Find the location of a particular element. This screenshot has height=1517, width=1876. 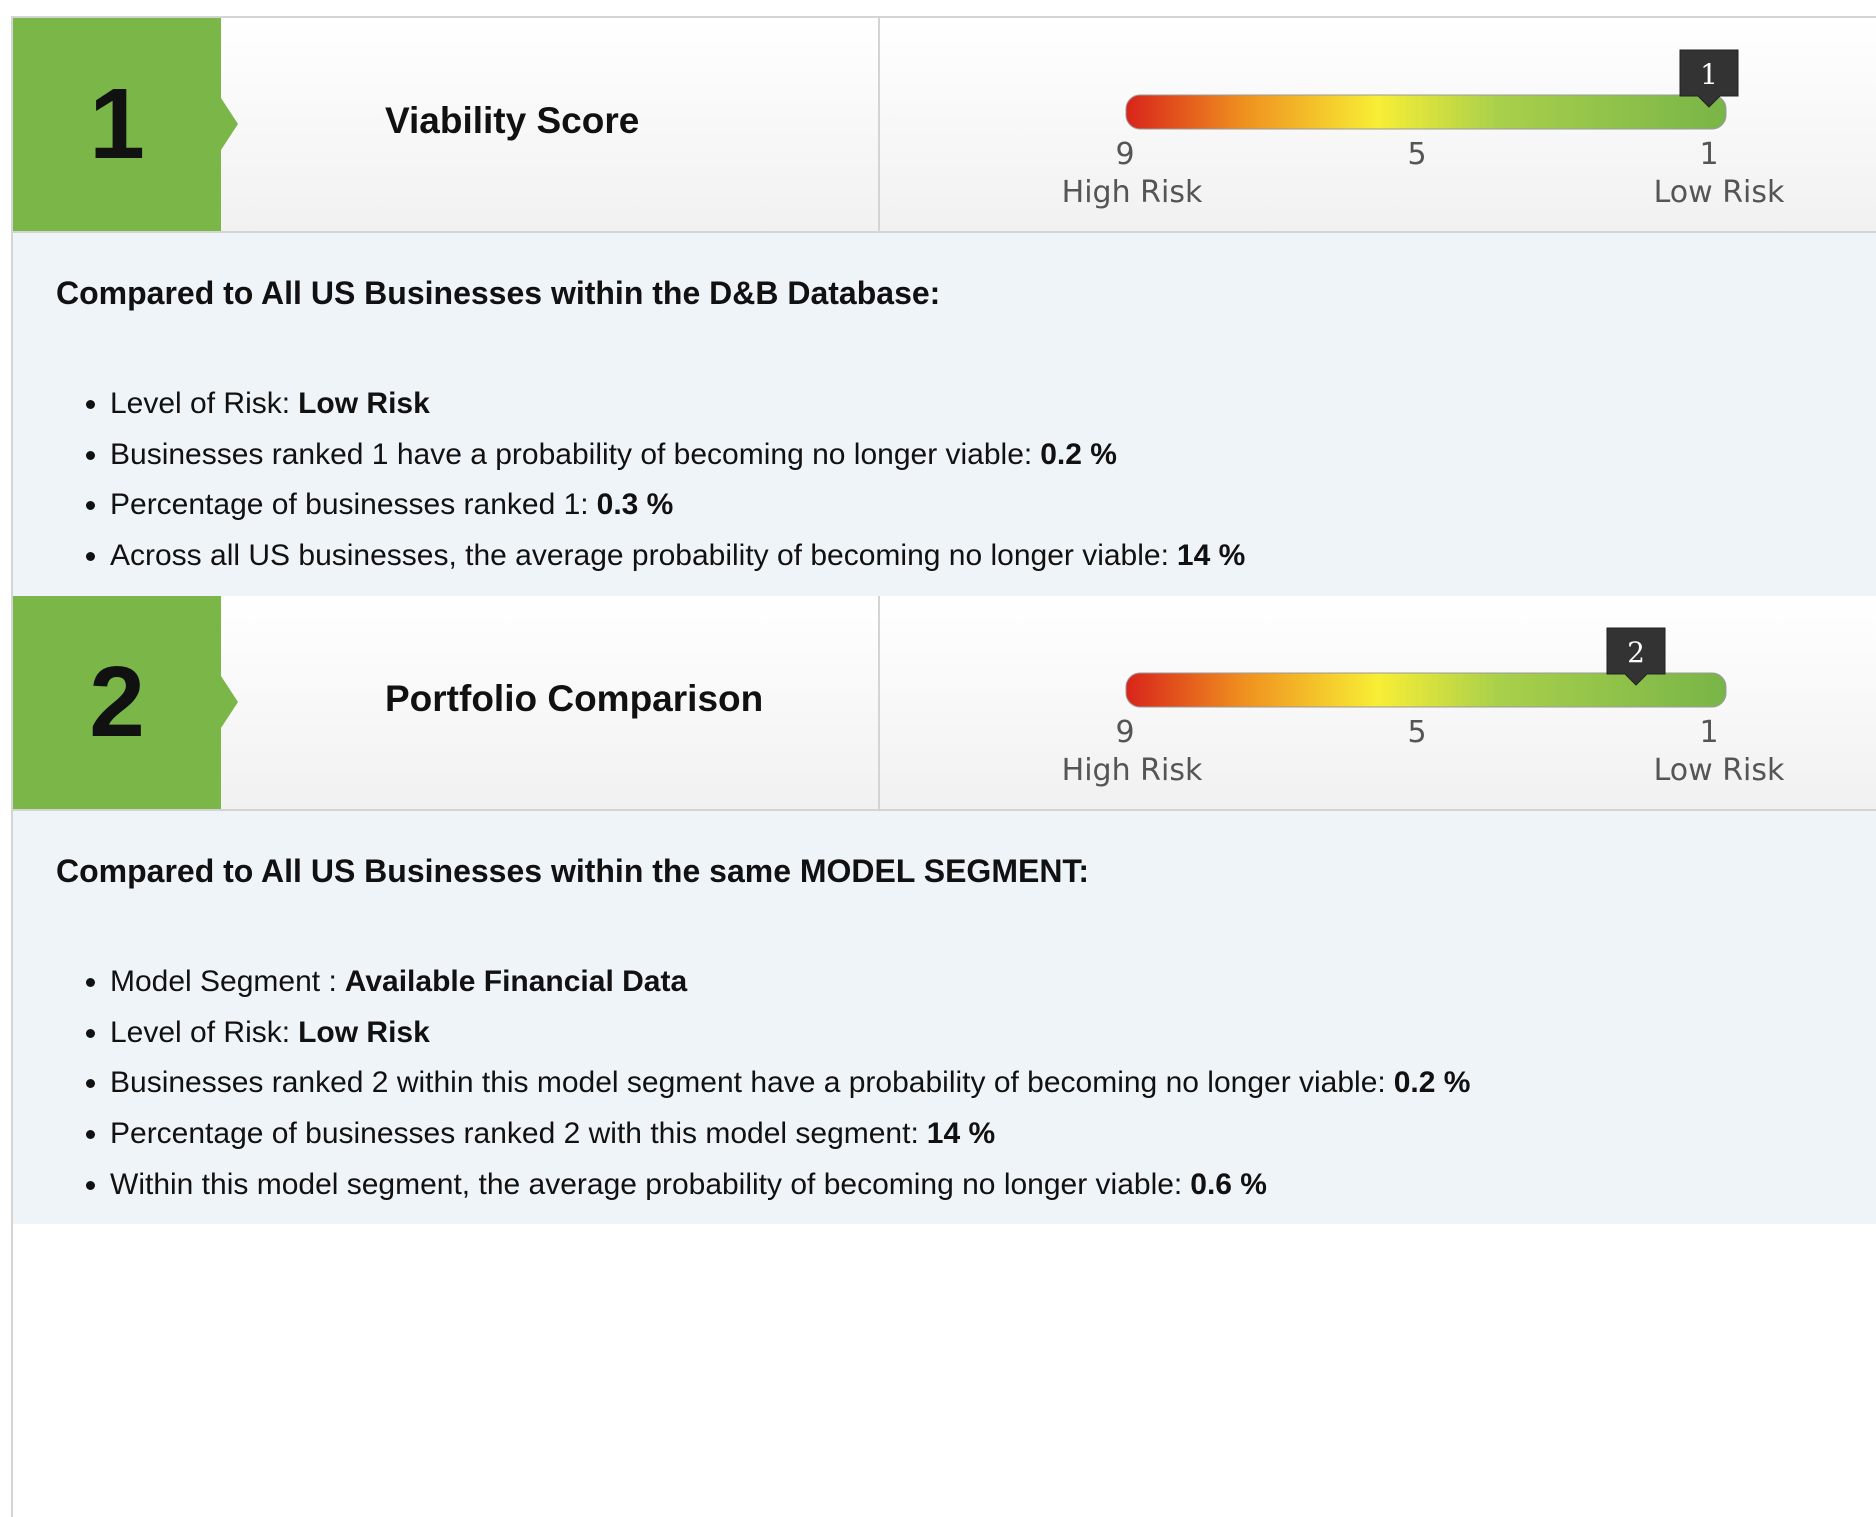

gauge-marker: 2 is located at coordinates (1636, 656).